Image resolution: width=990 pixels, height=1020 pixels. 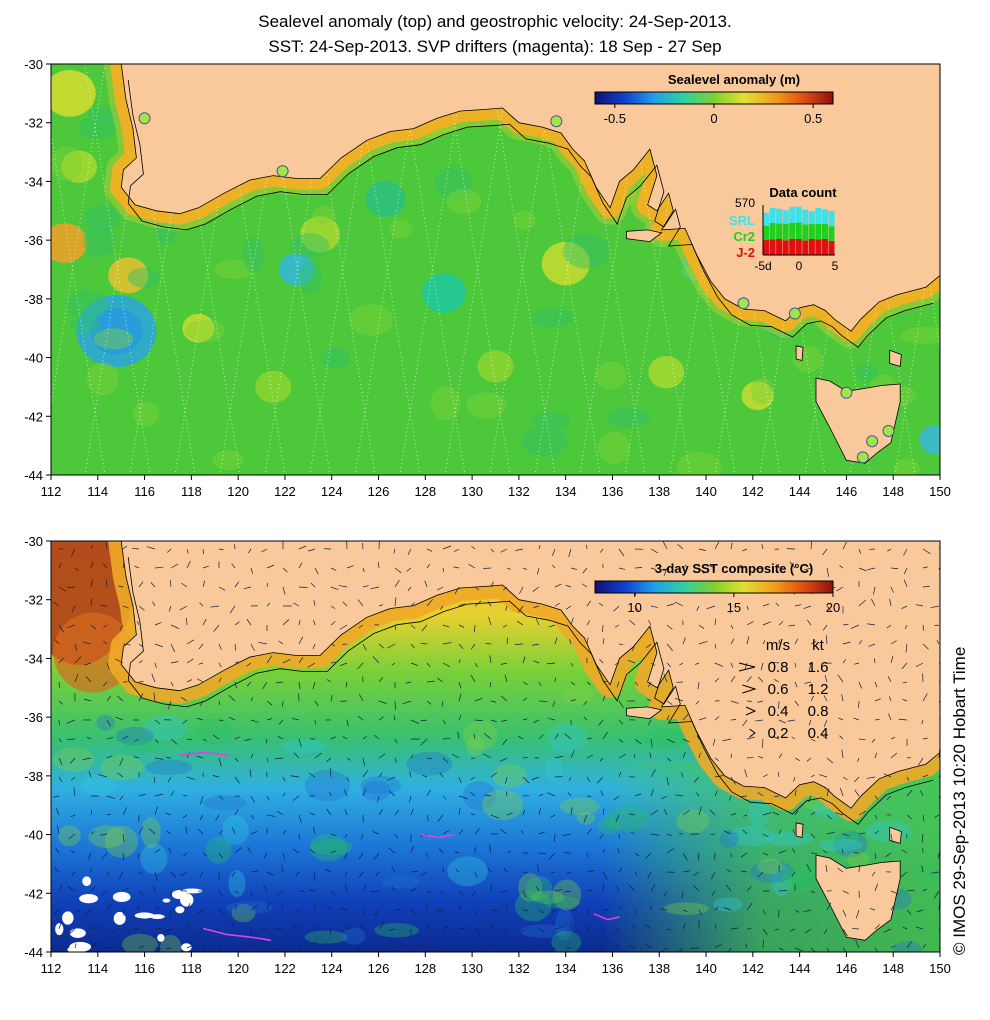 I want to click on sla-x-tick-label: 142, so click(x=753, y=491).